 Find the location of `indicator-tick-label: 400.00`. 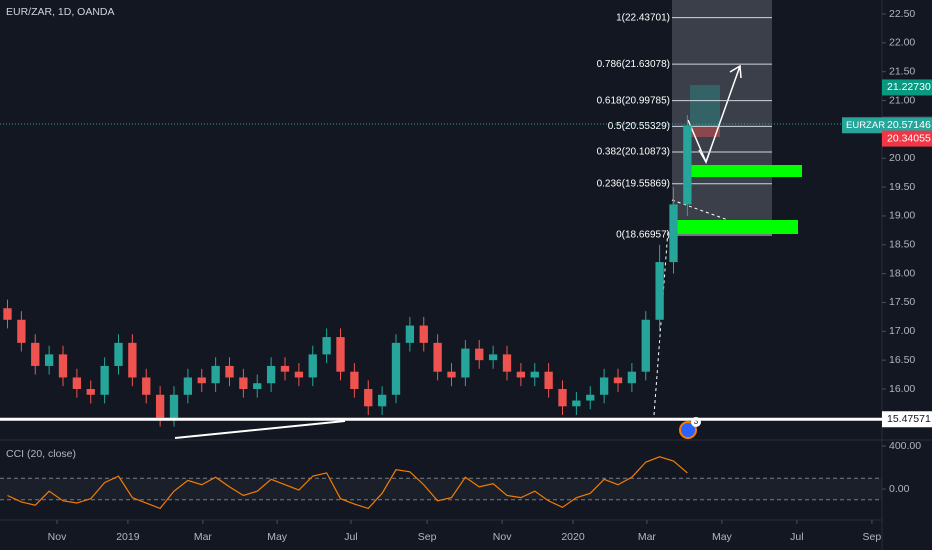

indicator-tick-label: 400.00 is located at coordinates (905, 446).